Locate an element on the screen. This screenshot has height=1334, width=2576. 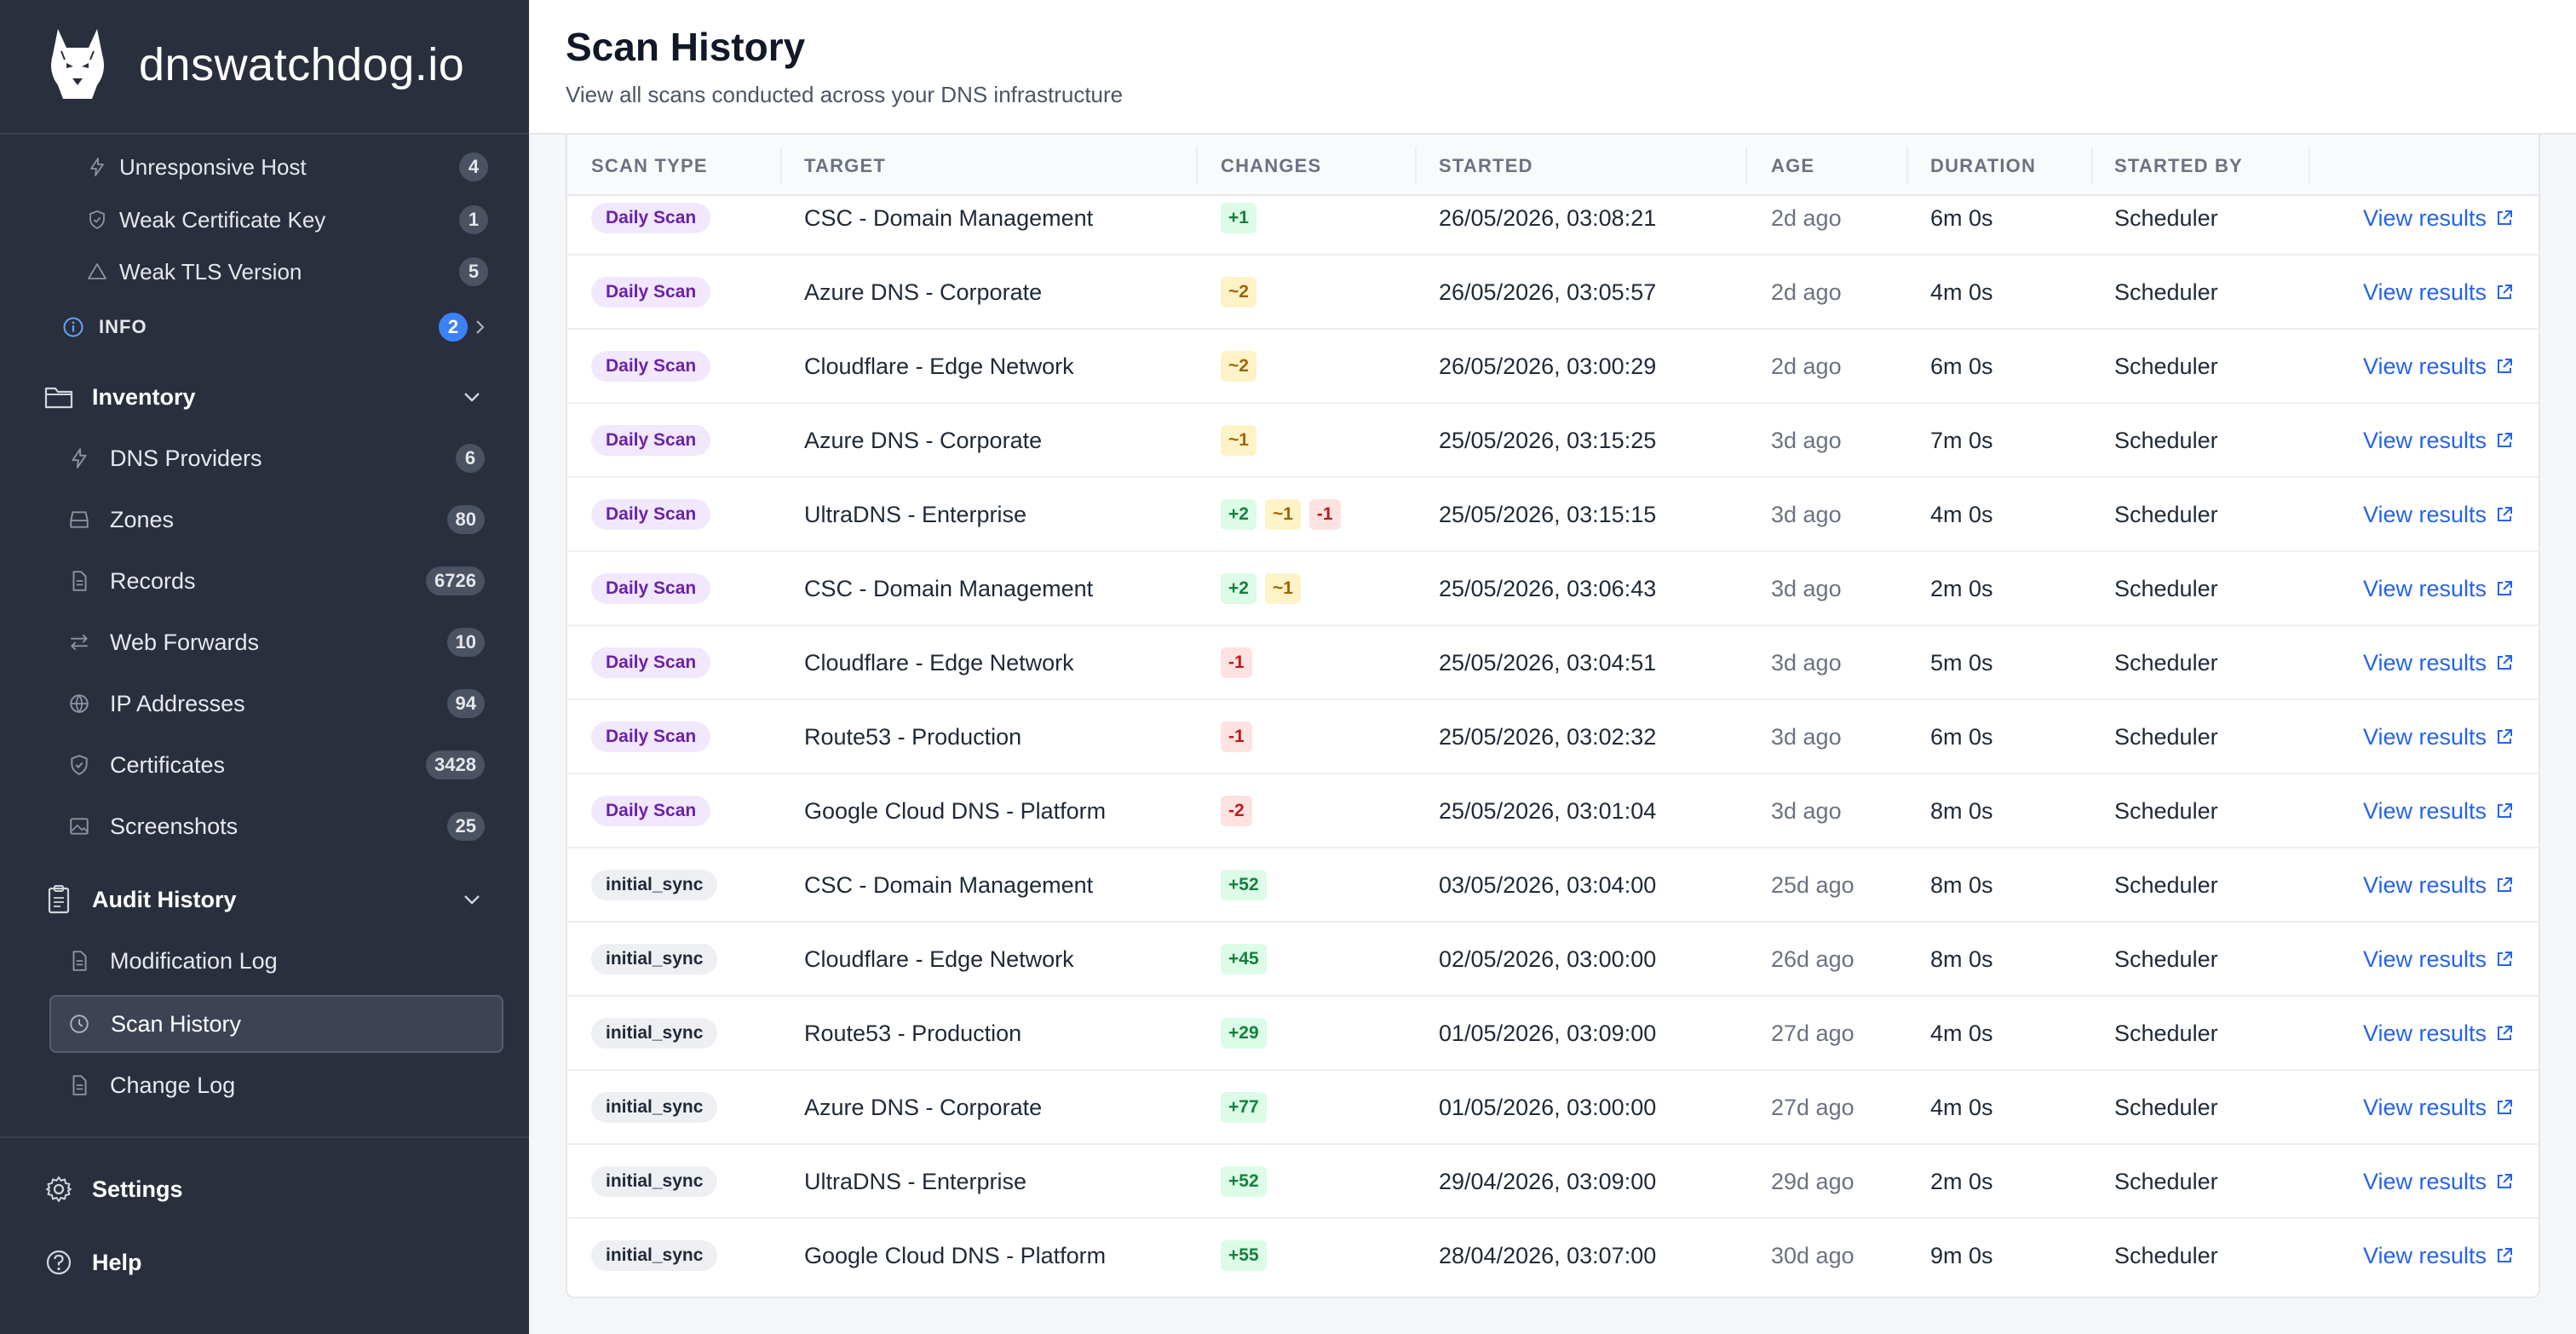
shield-check-icon is located at coordinates (79, 765).